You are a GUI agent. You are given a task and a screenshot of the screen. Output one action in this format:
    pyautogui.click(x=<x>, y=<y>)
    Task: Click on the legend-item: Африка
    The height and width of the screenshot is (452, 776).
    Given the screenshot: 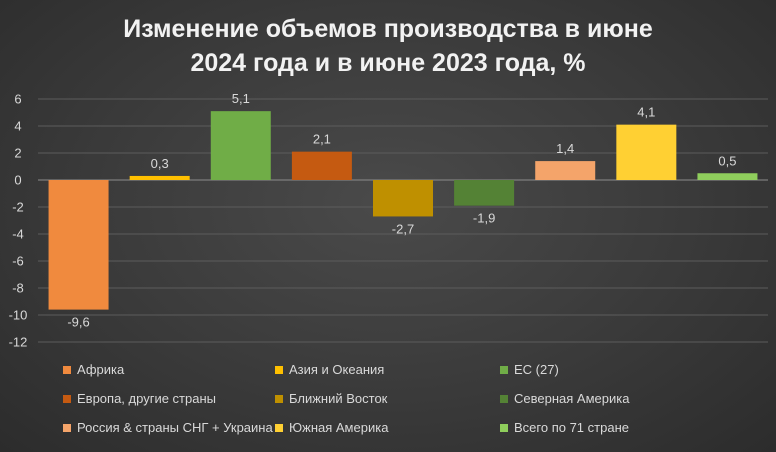 What is the action you would take?
    pyautogui.click(x=93, y=369)
    